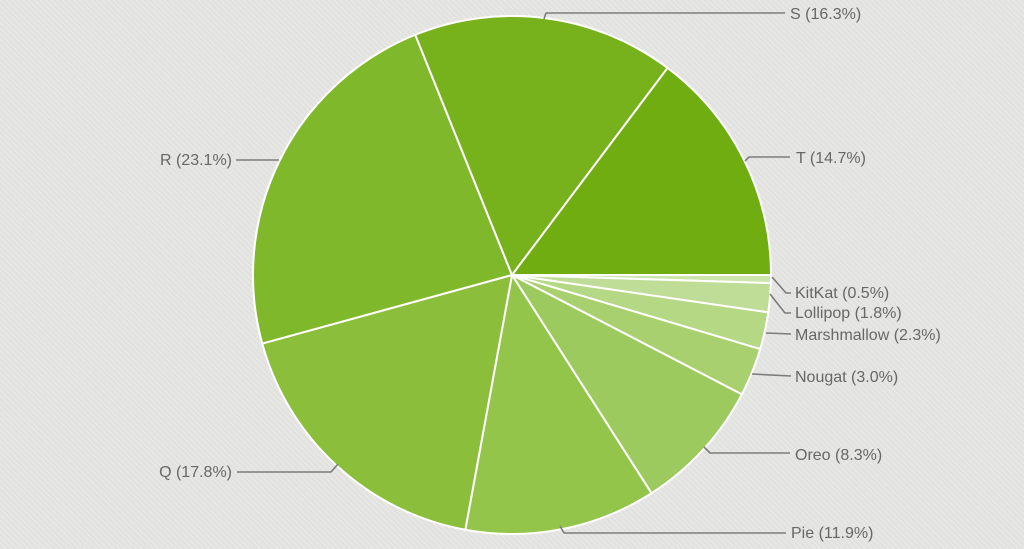 This screenshot has width=1024, height=549. Describe the element at coordinates (832, 533) in the screenshot. I see `slice-label-pie: Pie (11.9%)` at that location.